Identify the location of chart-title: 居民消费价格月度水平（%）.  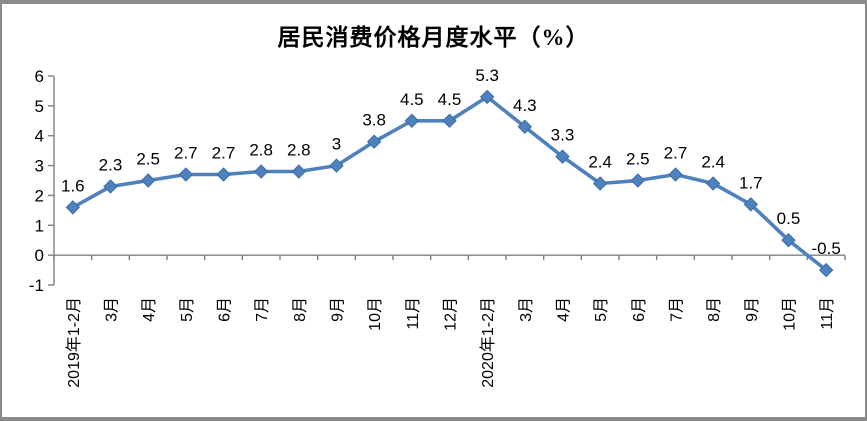
(433, 37).